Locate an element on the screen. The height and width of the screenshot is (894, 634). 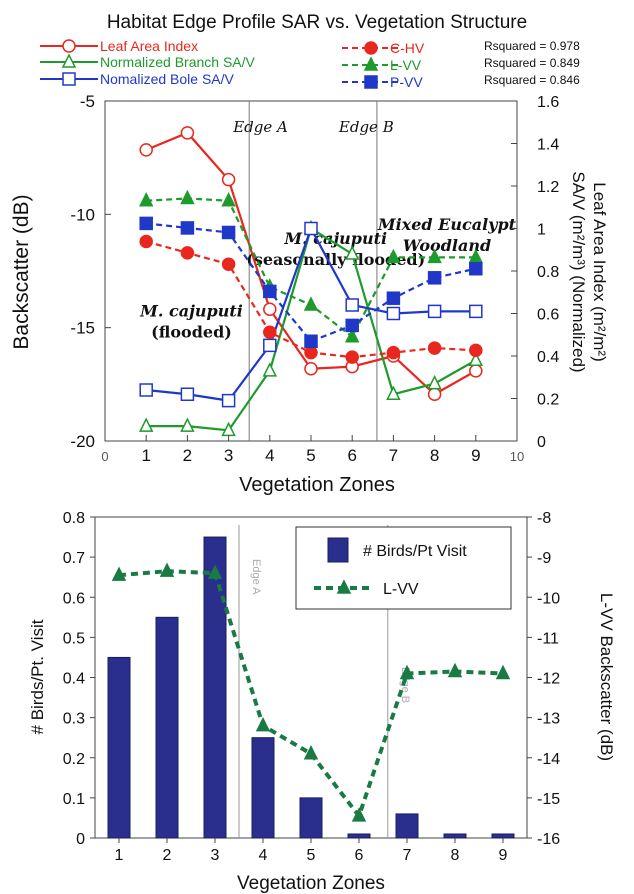
y-tick-label-right: 1.4 is located at coordinates (548, 145).